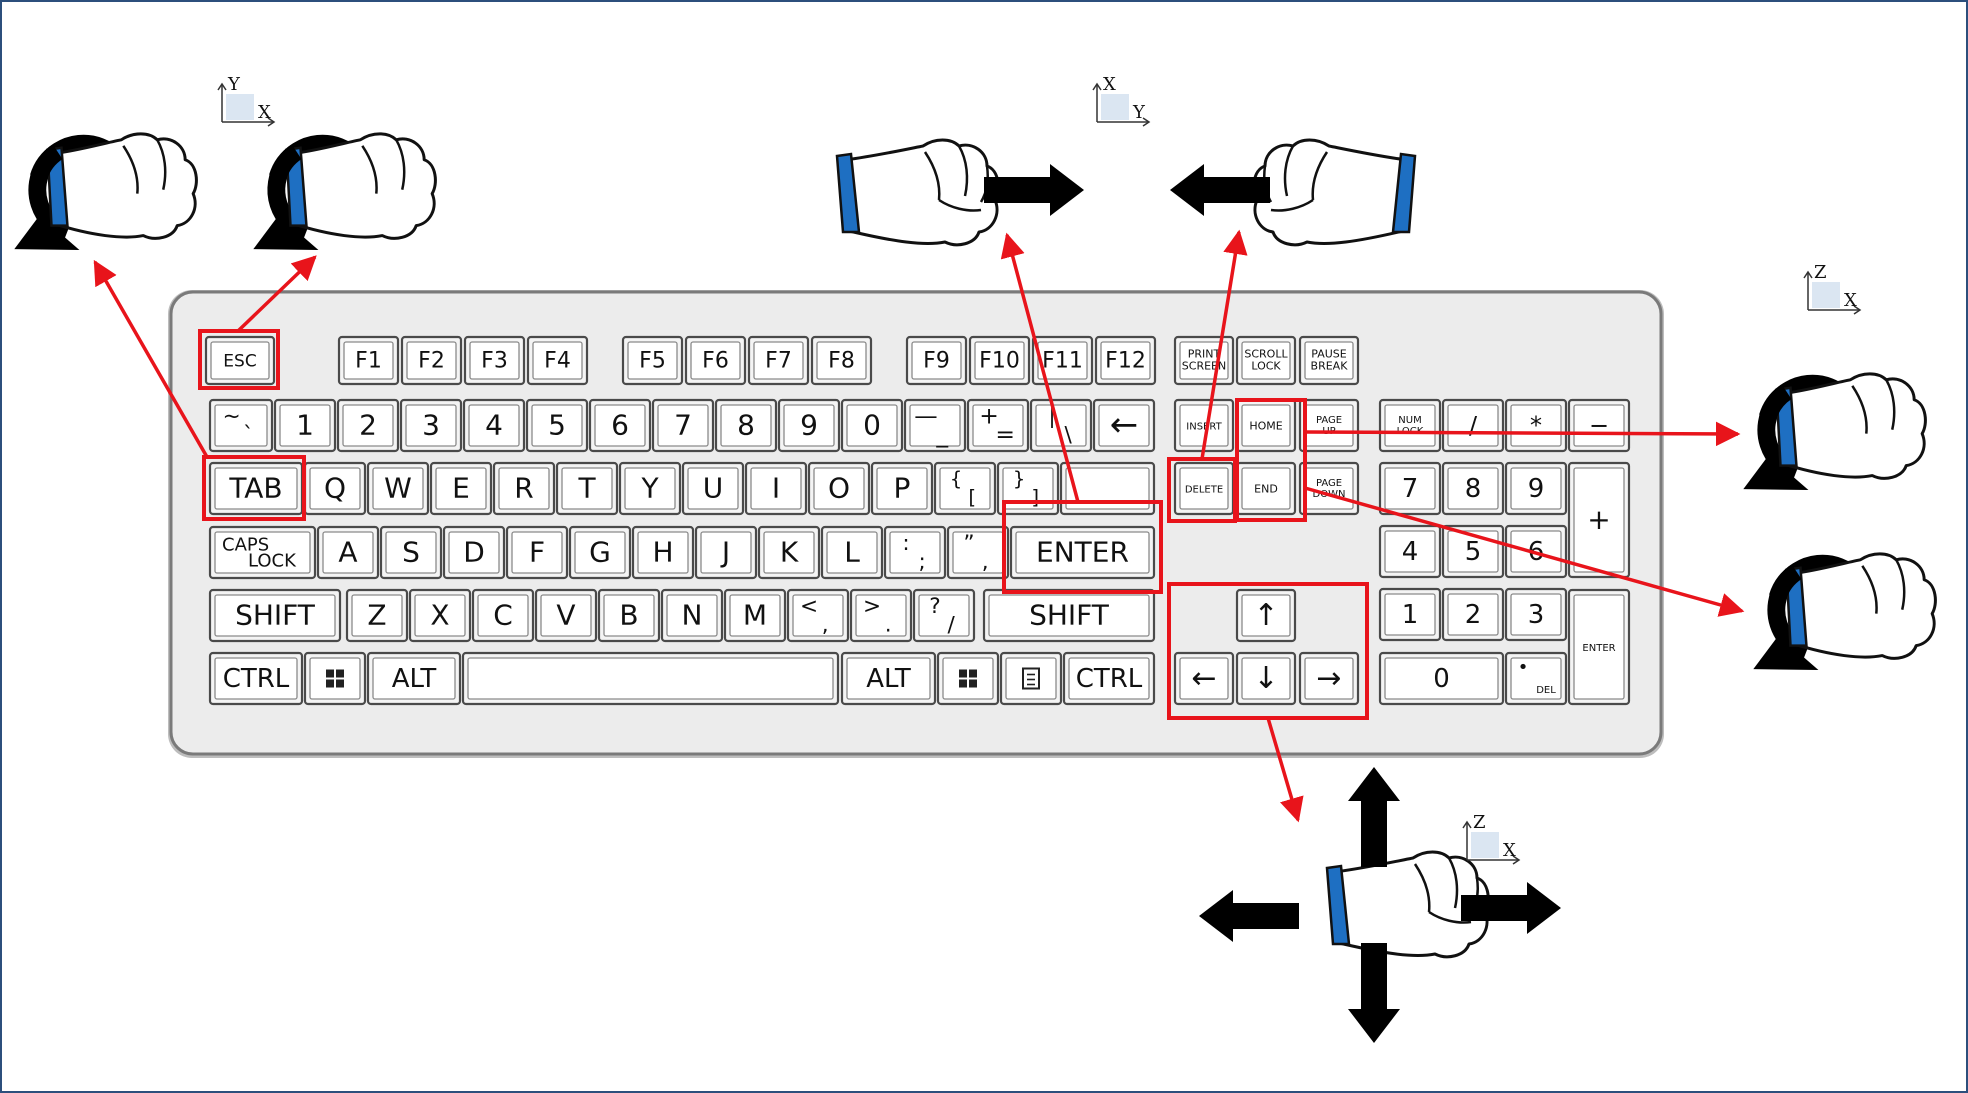  What do you see at coordinates (1125, 360) in the screenshot?
I see `key-f12: F12` at bounding box center [1125, 360].